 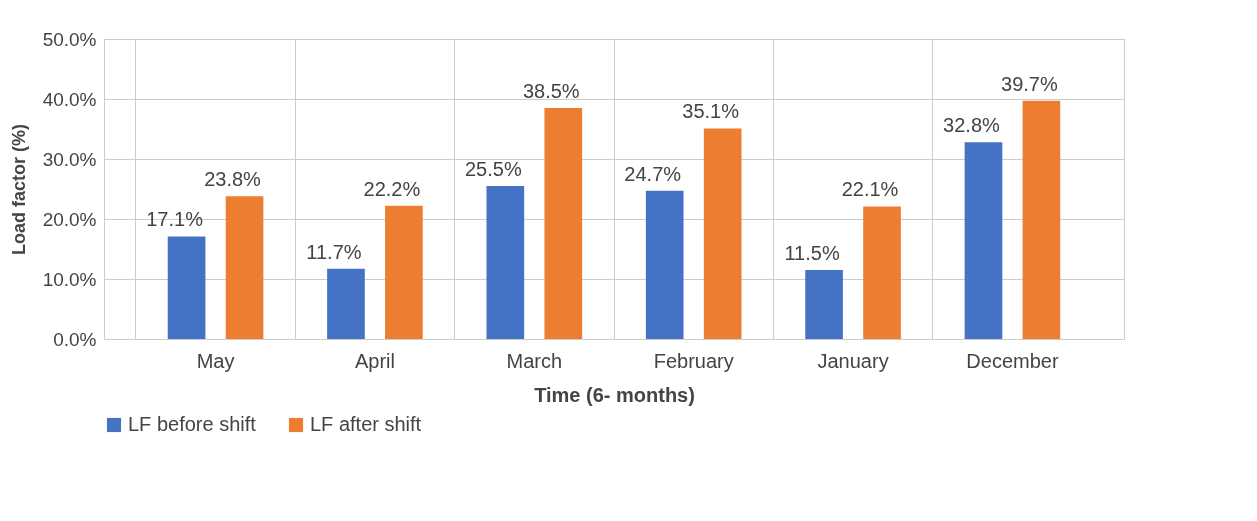 I want to click on data-label: 24.7%, so click(x=653, y=173).